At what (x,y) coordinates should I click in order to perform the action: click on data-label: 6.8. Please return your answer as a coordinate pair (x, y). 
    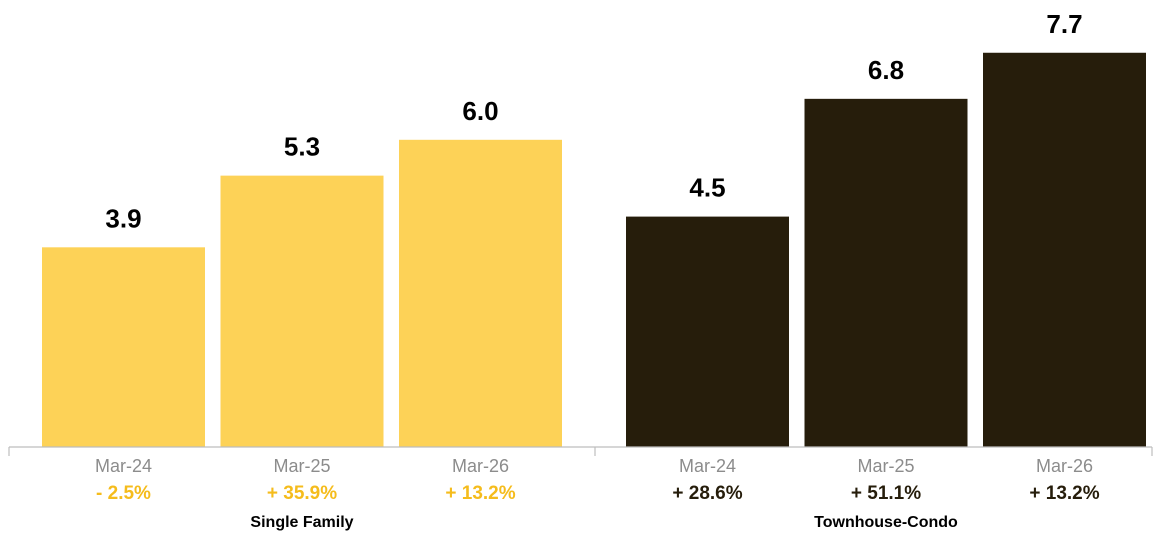
    Looking at the image, I should click on (886, 70).